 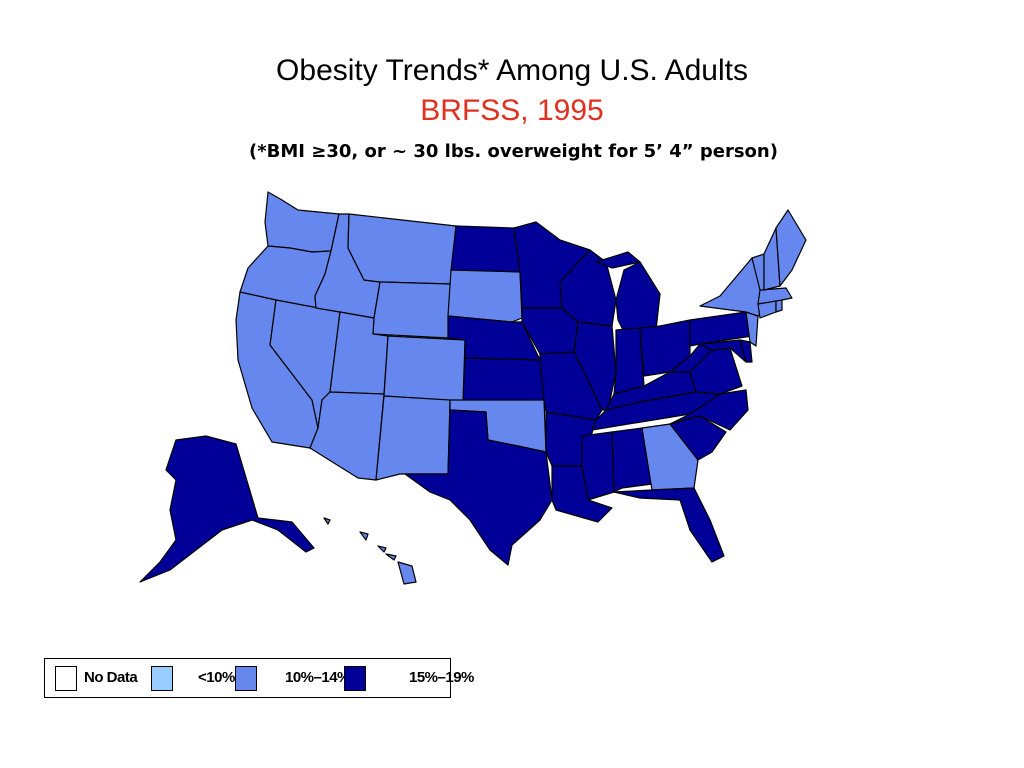 I want to click on state-alaska, so click(x=227, y=509).